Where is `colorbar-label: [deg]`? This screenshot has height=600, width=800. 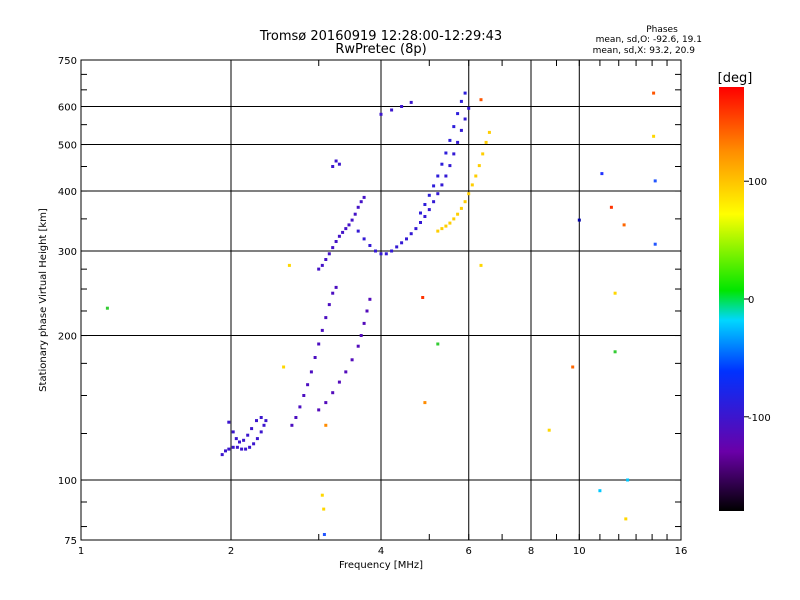 colorbar-label: [deg] is located at coordinates (735, 78).